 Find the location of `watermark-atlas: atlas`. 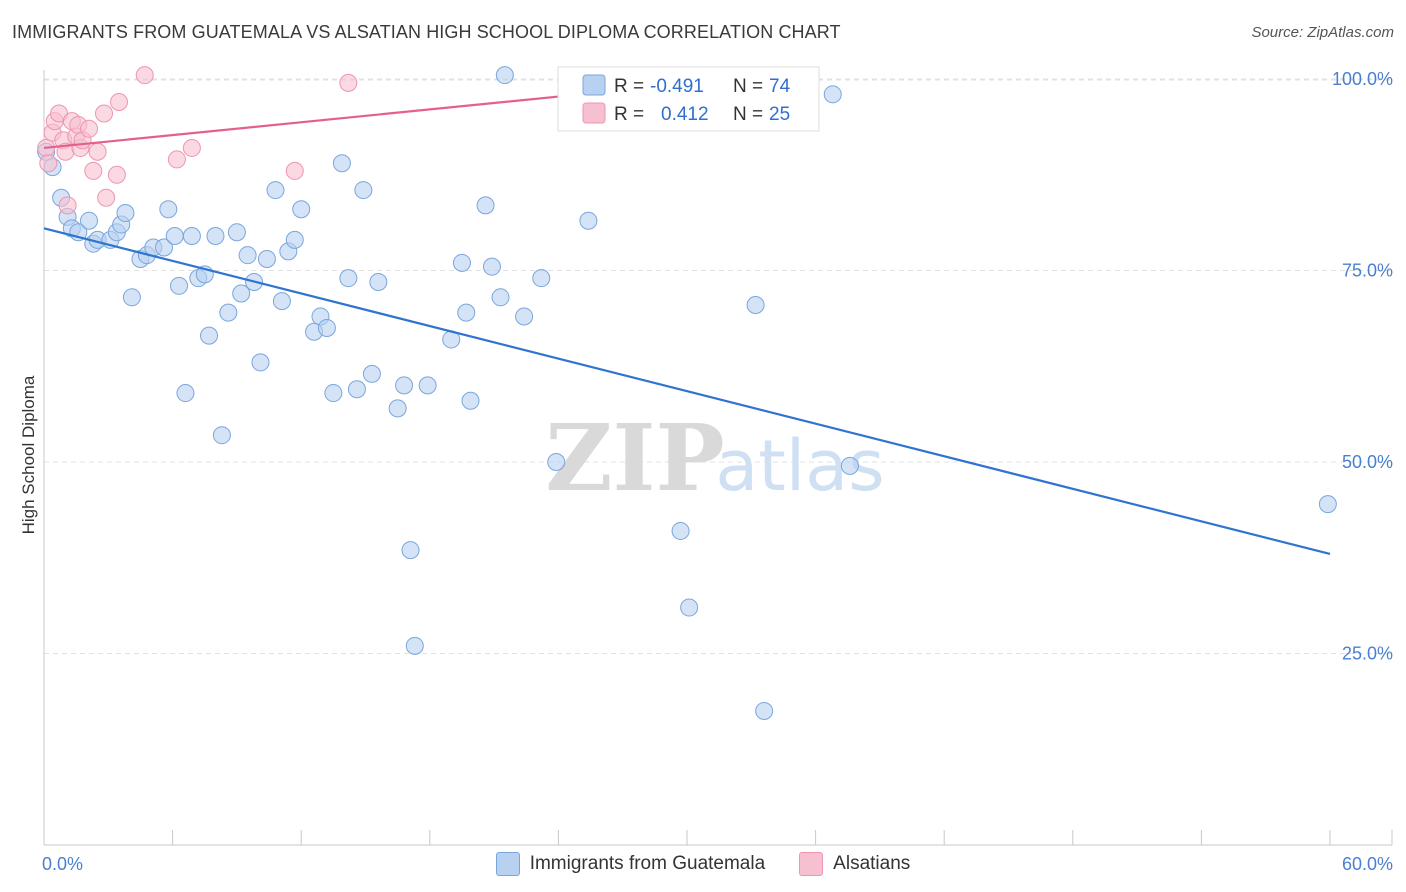

watermark-atlas: atlas is located at coordinates (799, 466).